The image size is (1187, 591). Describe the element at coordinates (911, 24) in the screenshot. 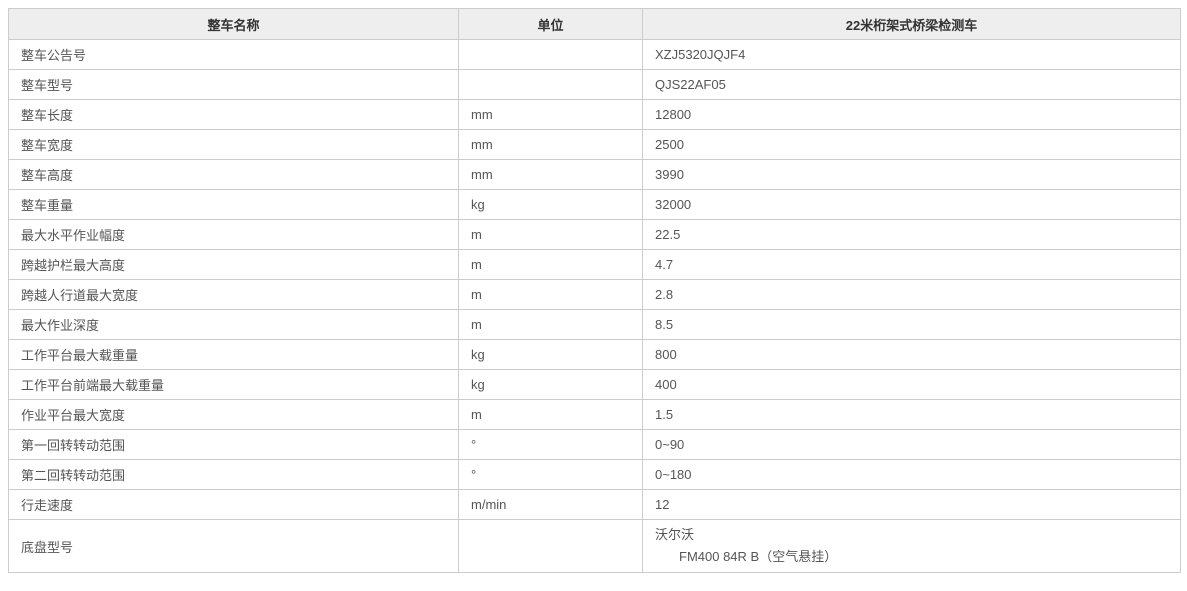

I see `header-model: 22米桁架式桥梁检测车` at that location.